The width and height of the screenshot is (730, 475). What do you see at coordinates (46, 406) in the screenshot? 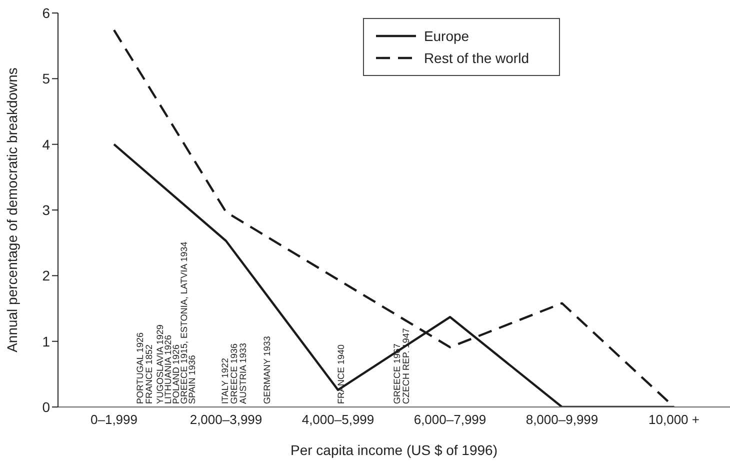
I see `y-tick-label: 0` at bounding box center [46, 406].